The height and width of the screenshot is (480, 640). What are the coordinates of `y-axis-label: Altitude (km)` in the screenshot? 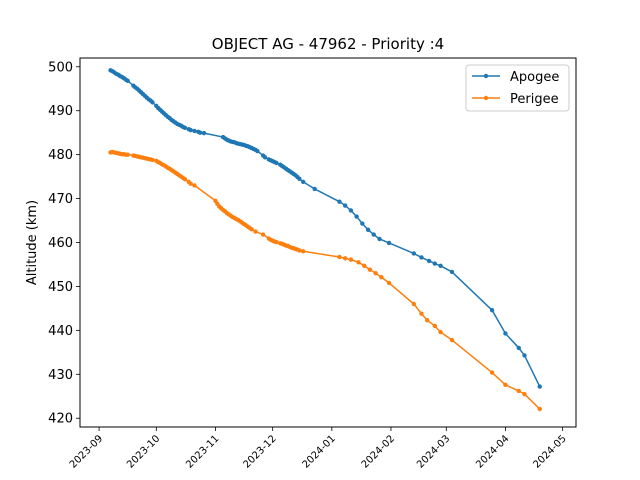 It's located at (32, 242).